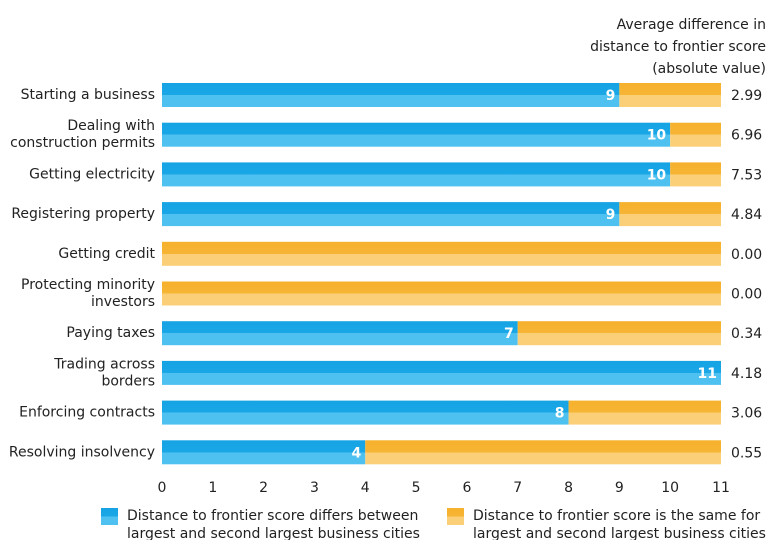  I want to click on average-difference-value: 7.53, so click(746, 175).